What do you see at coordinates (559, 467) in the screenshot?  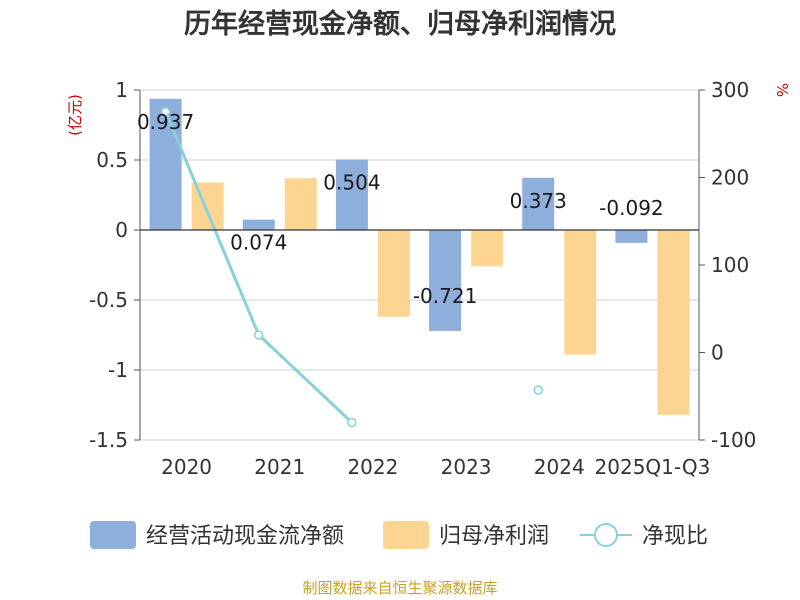 I see `category-label: 2024` at bounding box center [559, 467].